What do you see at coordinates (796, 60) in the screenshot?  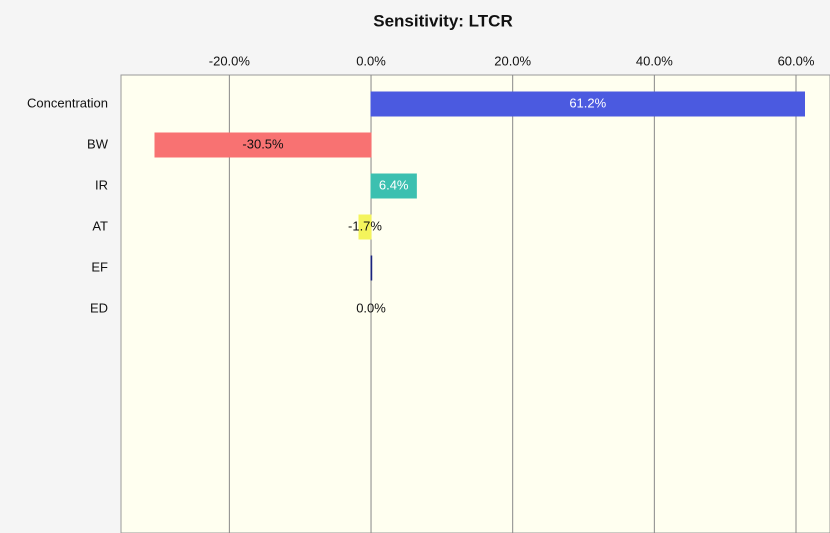 I see `x-tick-label: 60.0%` at bounding box center [796, 60].